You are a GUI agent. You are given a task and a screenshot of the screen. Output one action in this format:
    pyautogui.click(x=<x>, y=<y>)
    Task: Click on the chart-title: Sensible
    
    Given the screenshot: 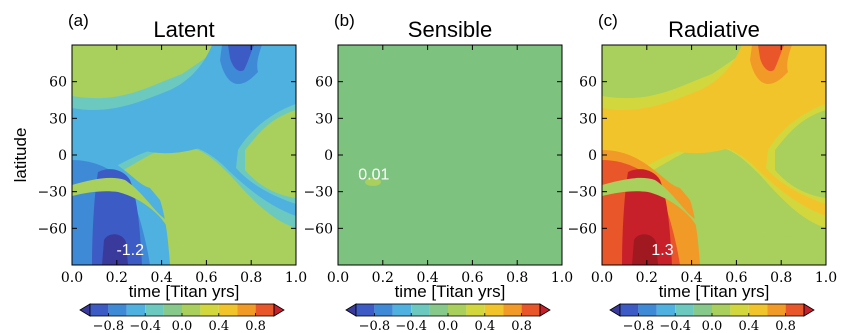 What is the action you would take?
    pyautogui.click(x=450, y=29)
    